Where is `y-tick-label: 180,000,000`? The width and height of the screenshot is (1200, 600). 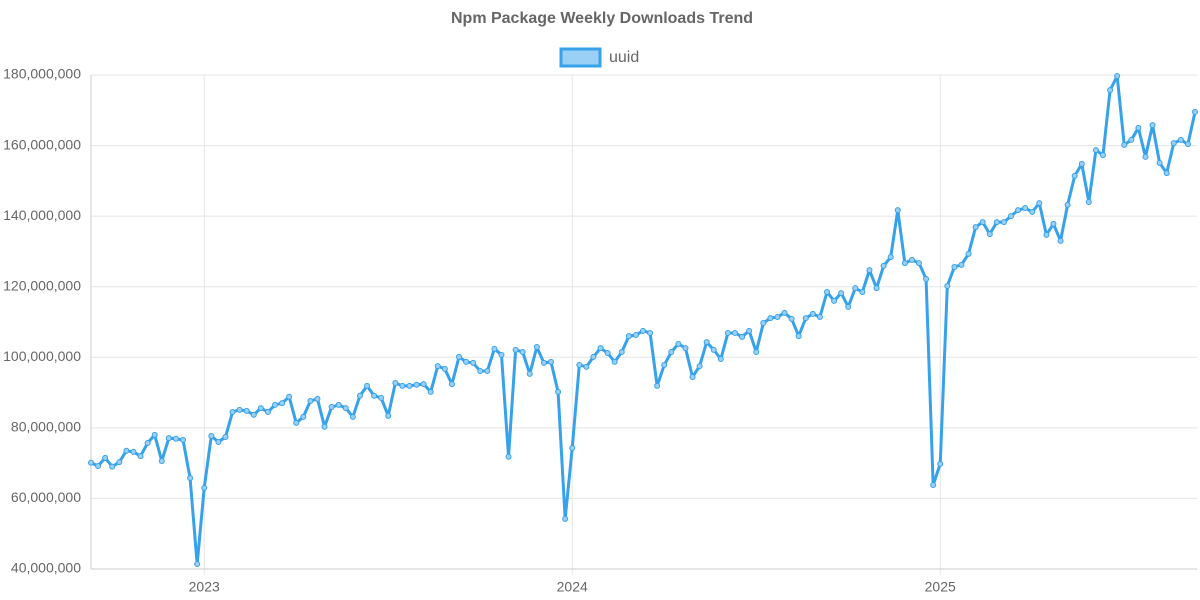
y-tick-label: 180,000,000 is located at coordinates (42, 74).